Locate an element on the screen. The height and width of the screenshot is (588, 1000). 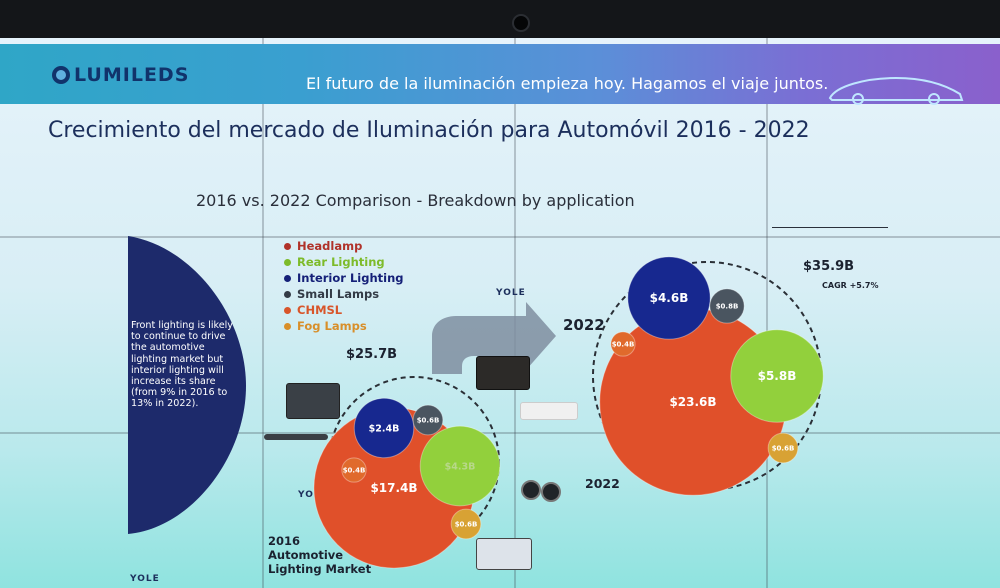
data-label-interior-lighting-2022: $4.6B is located at coordinates (669, 298).